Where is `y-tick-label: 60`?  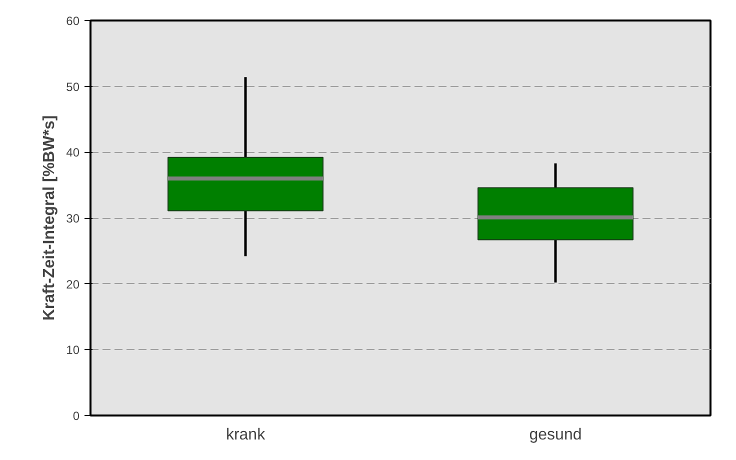 y-tick-label: 60 is located at coordinates (73, 21).